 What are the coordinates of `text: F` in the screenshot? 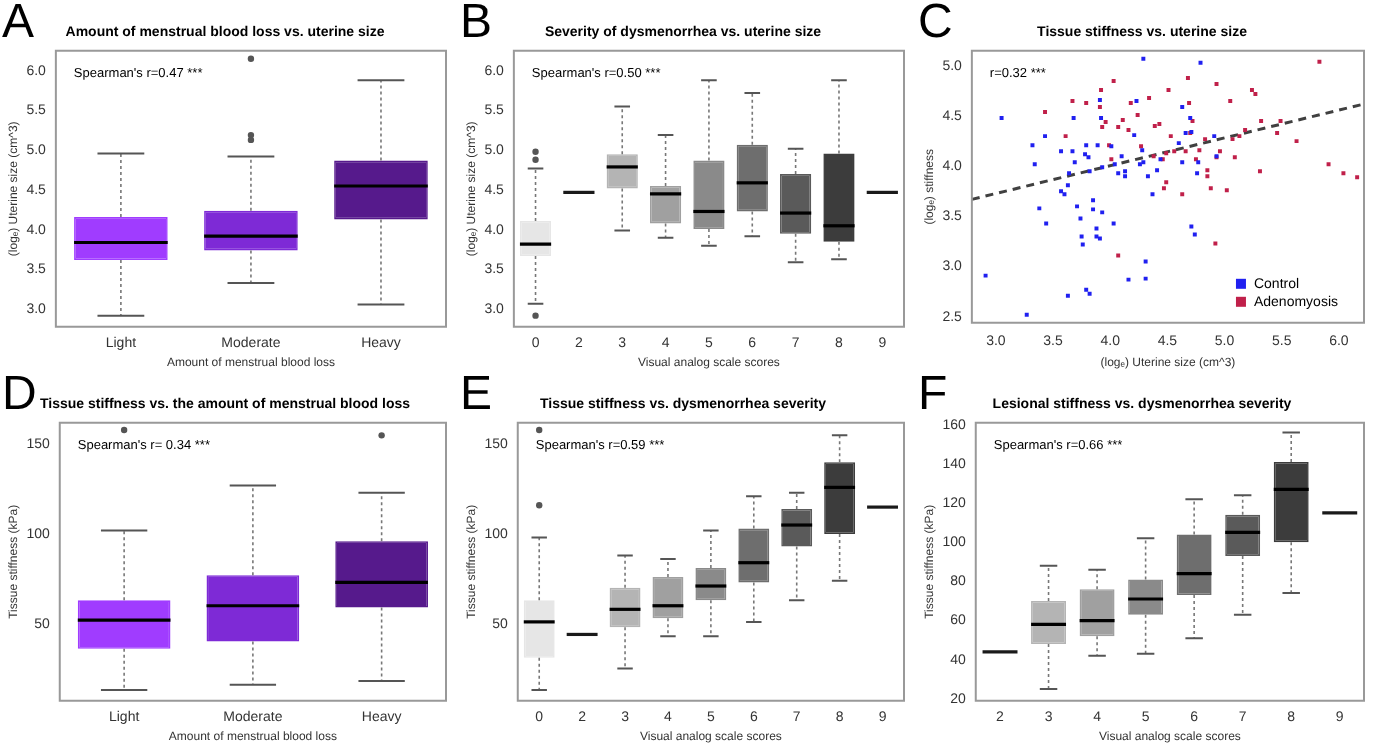 It's located at (933, 394).